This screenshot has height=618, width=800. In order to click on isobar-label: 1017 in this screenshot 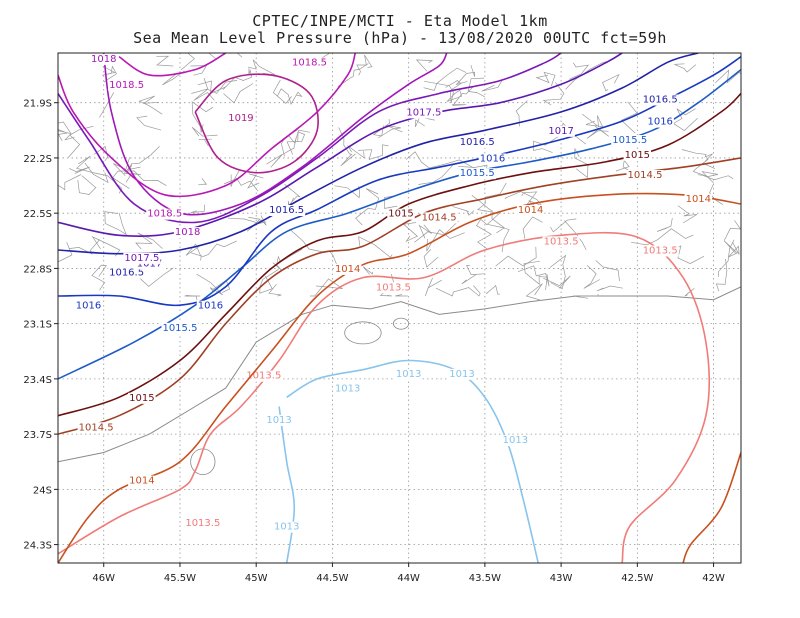, I will do `click(149, 263)`.